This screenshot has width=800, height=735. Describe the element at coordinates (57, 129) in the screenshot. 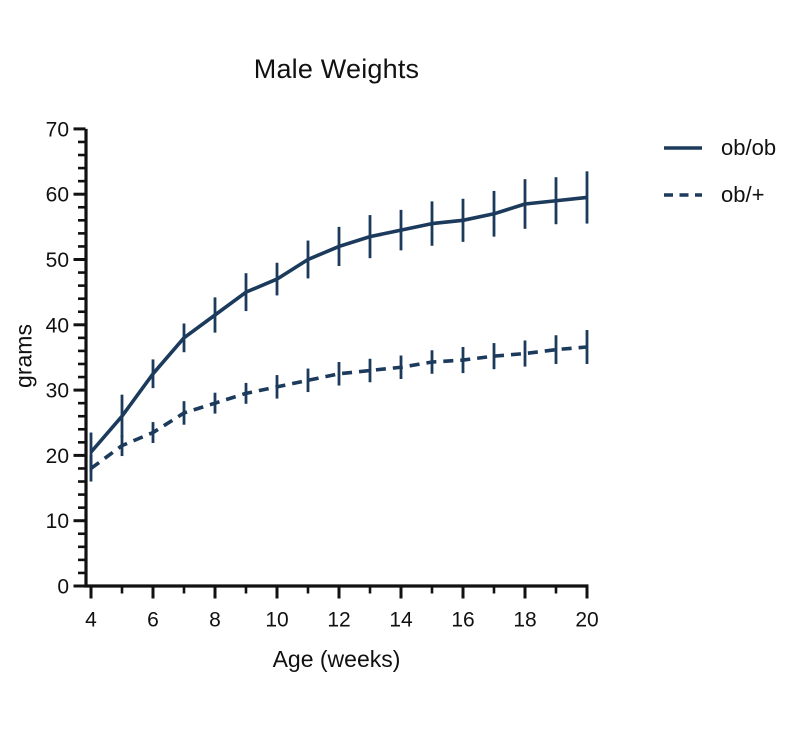

I see `y-tick-label: 70` at that location.